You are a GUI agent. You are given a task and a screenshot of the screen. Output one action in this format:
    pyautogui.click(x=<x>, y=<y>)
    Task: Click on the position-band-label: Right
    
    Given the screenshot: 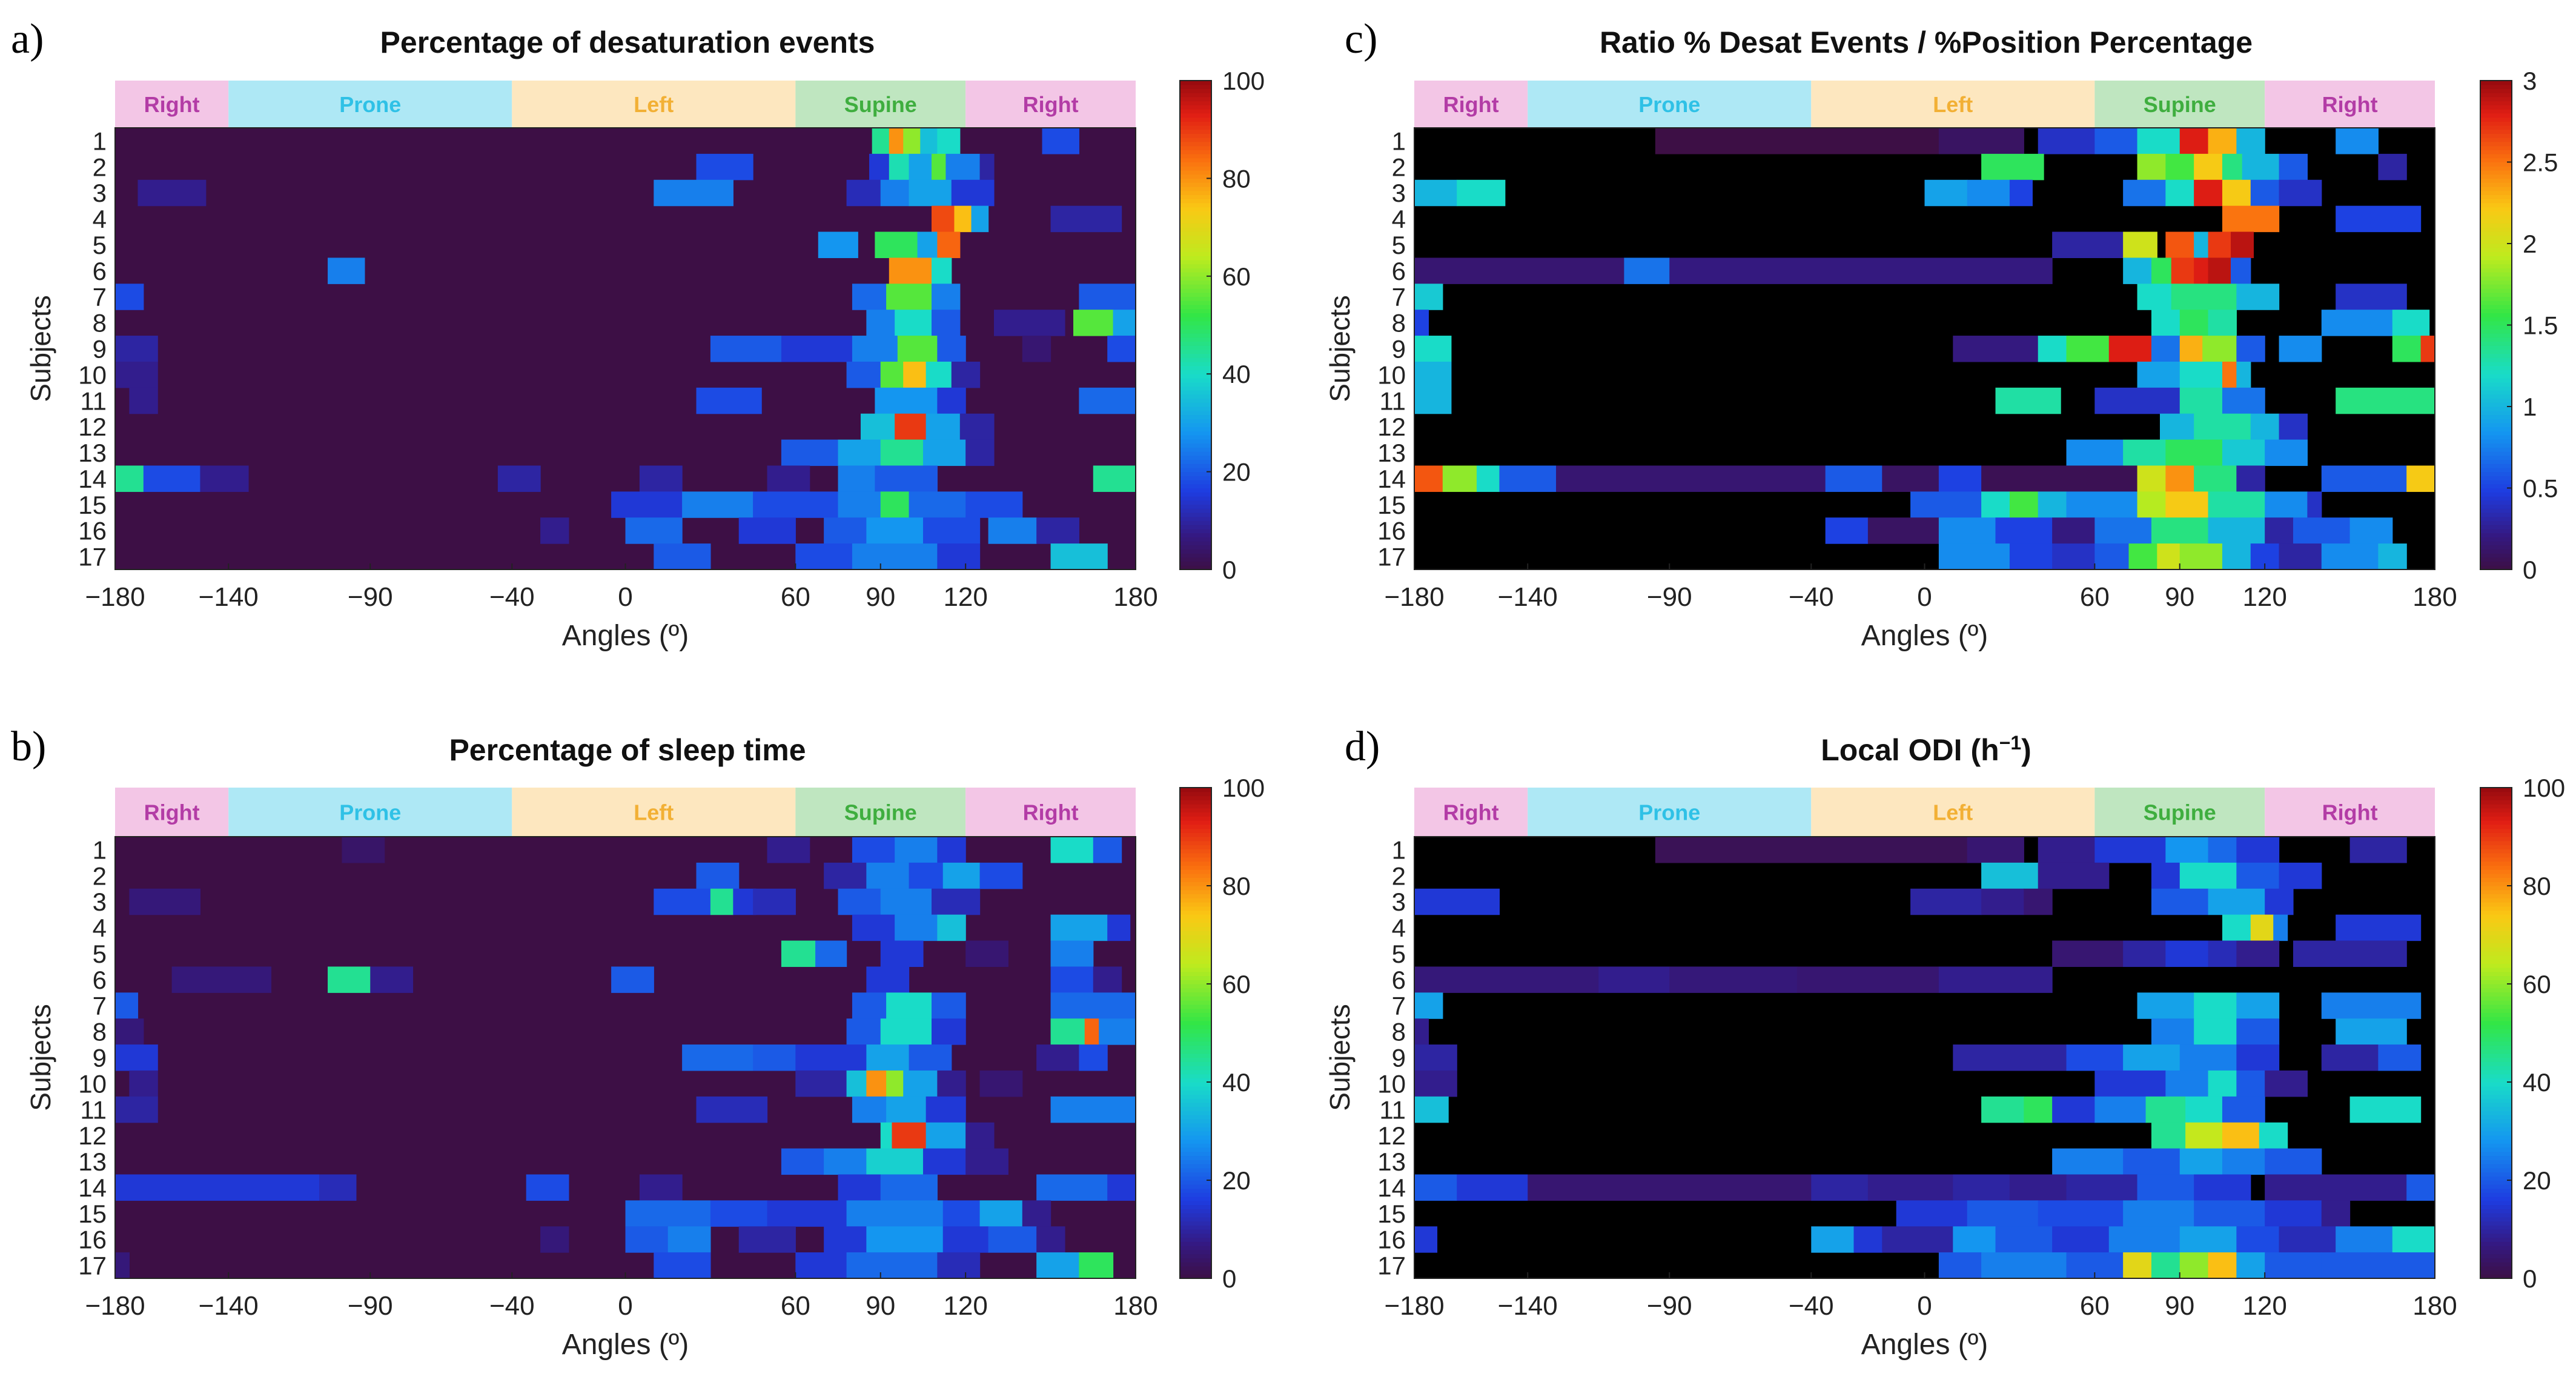 What is the action you would take?
    pyautogui.click(x=1051, y=812)
    